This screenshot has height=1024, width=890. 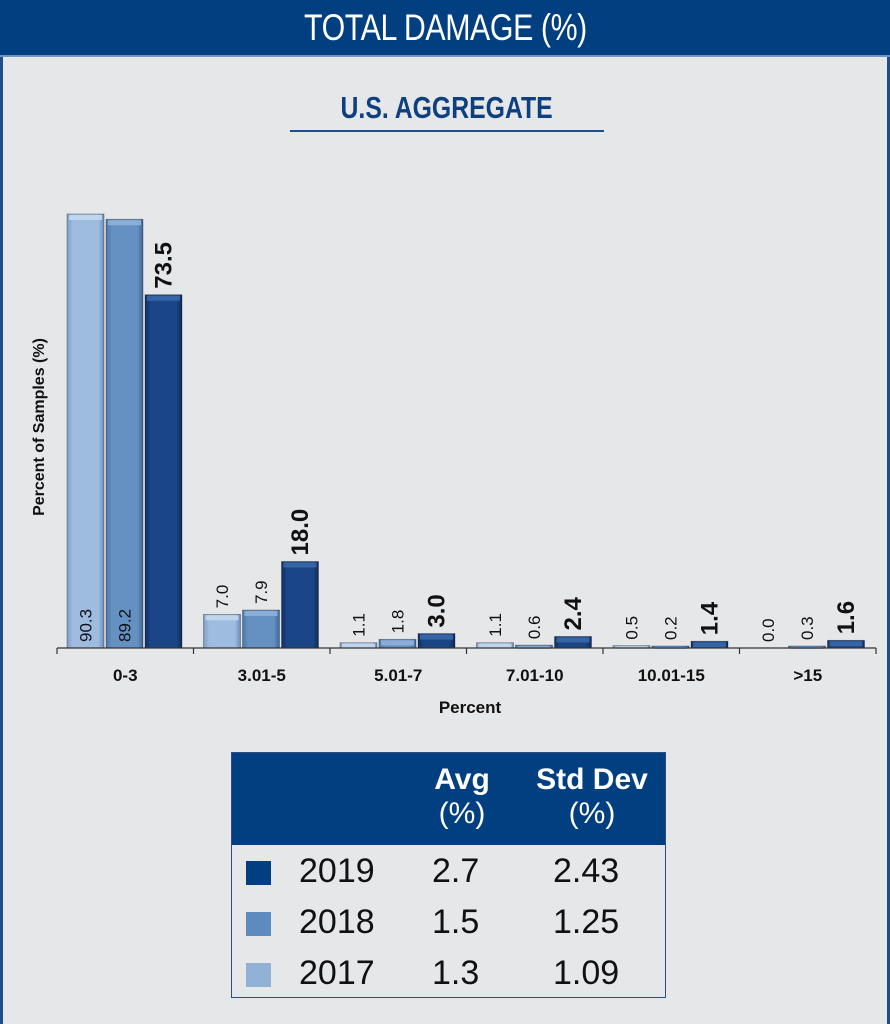 I want to click on data-label-2018-7.01-10: 0.6, so click(x=534, y=627).